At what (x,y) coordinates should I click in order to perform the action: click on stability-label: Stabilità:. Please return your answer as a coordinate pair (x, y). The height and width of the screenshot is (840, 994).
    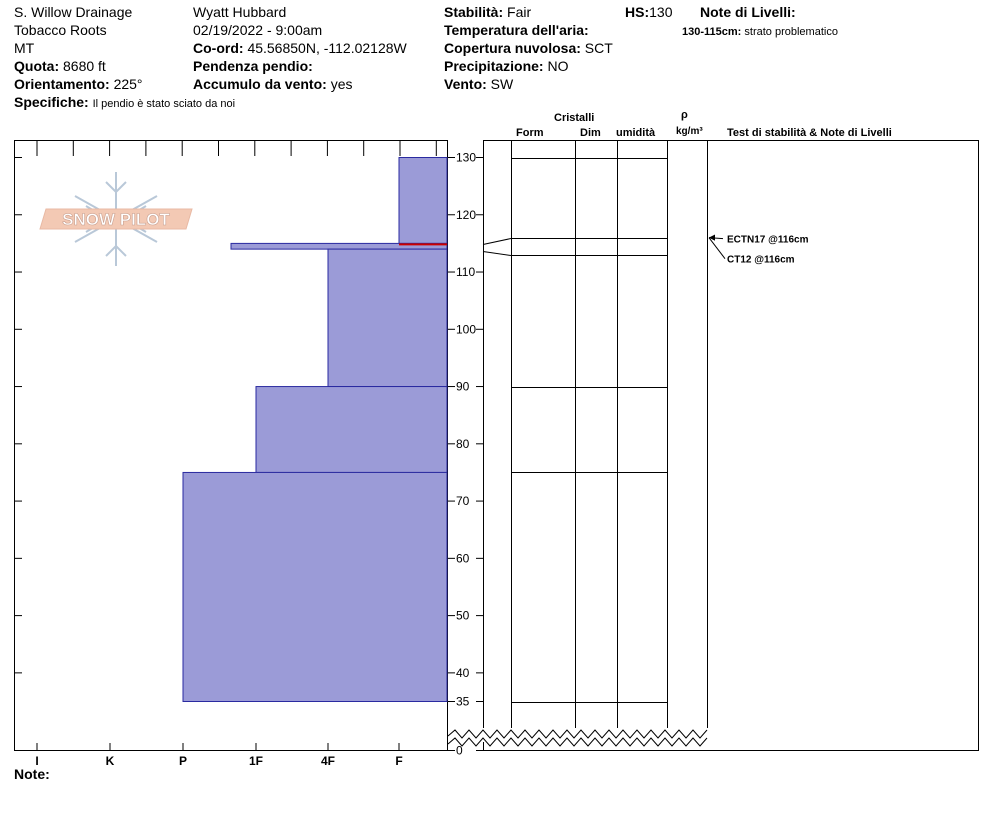
    Looking at the image, I should click on (474, 12).